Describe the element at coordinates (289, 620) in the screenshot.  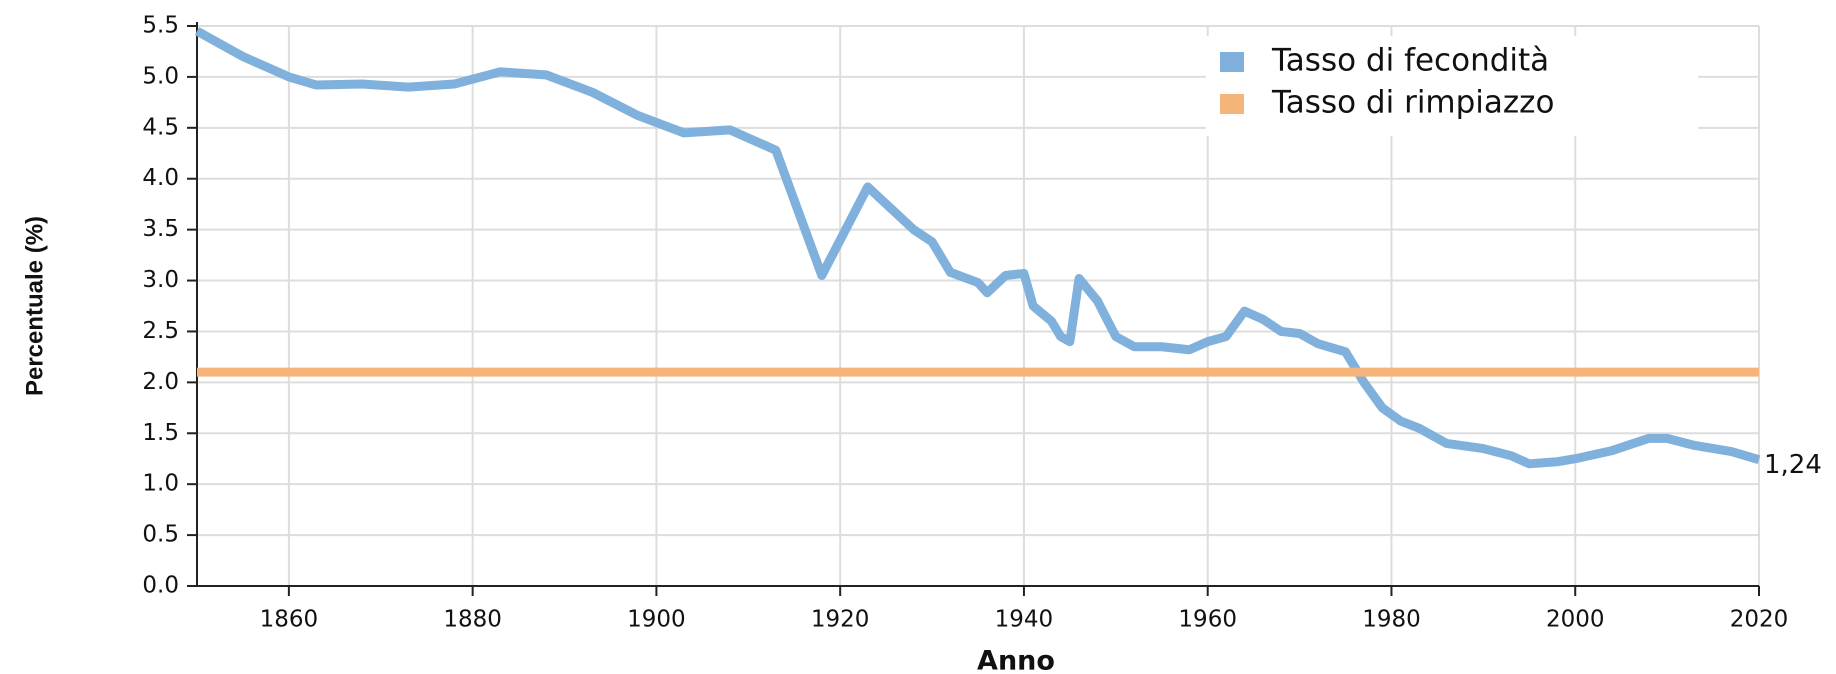
I see `x-tick-label: 1860` at that location.